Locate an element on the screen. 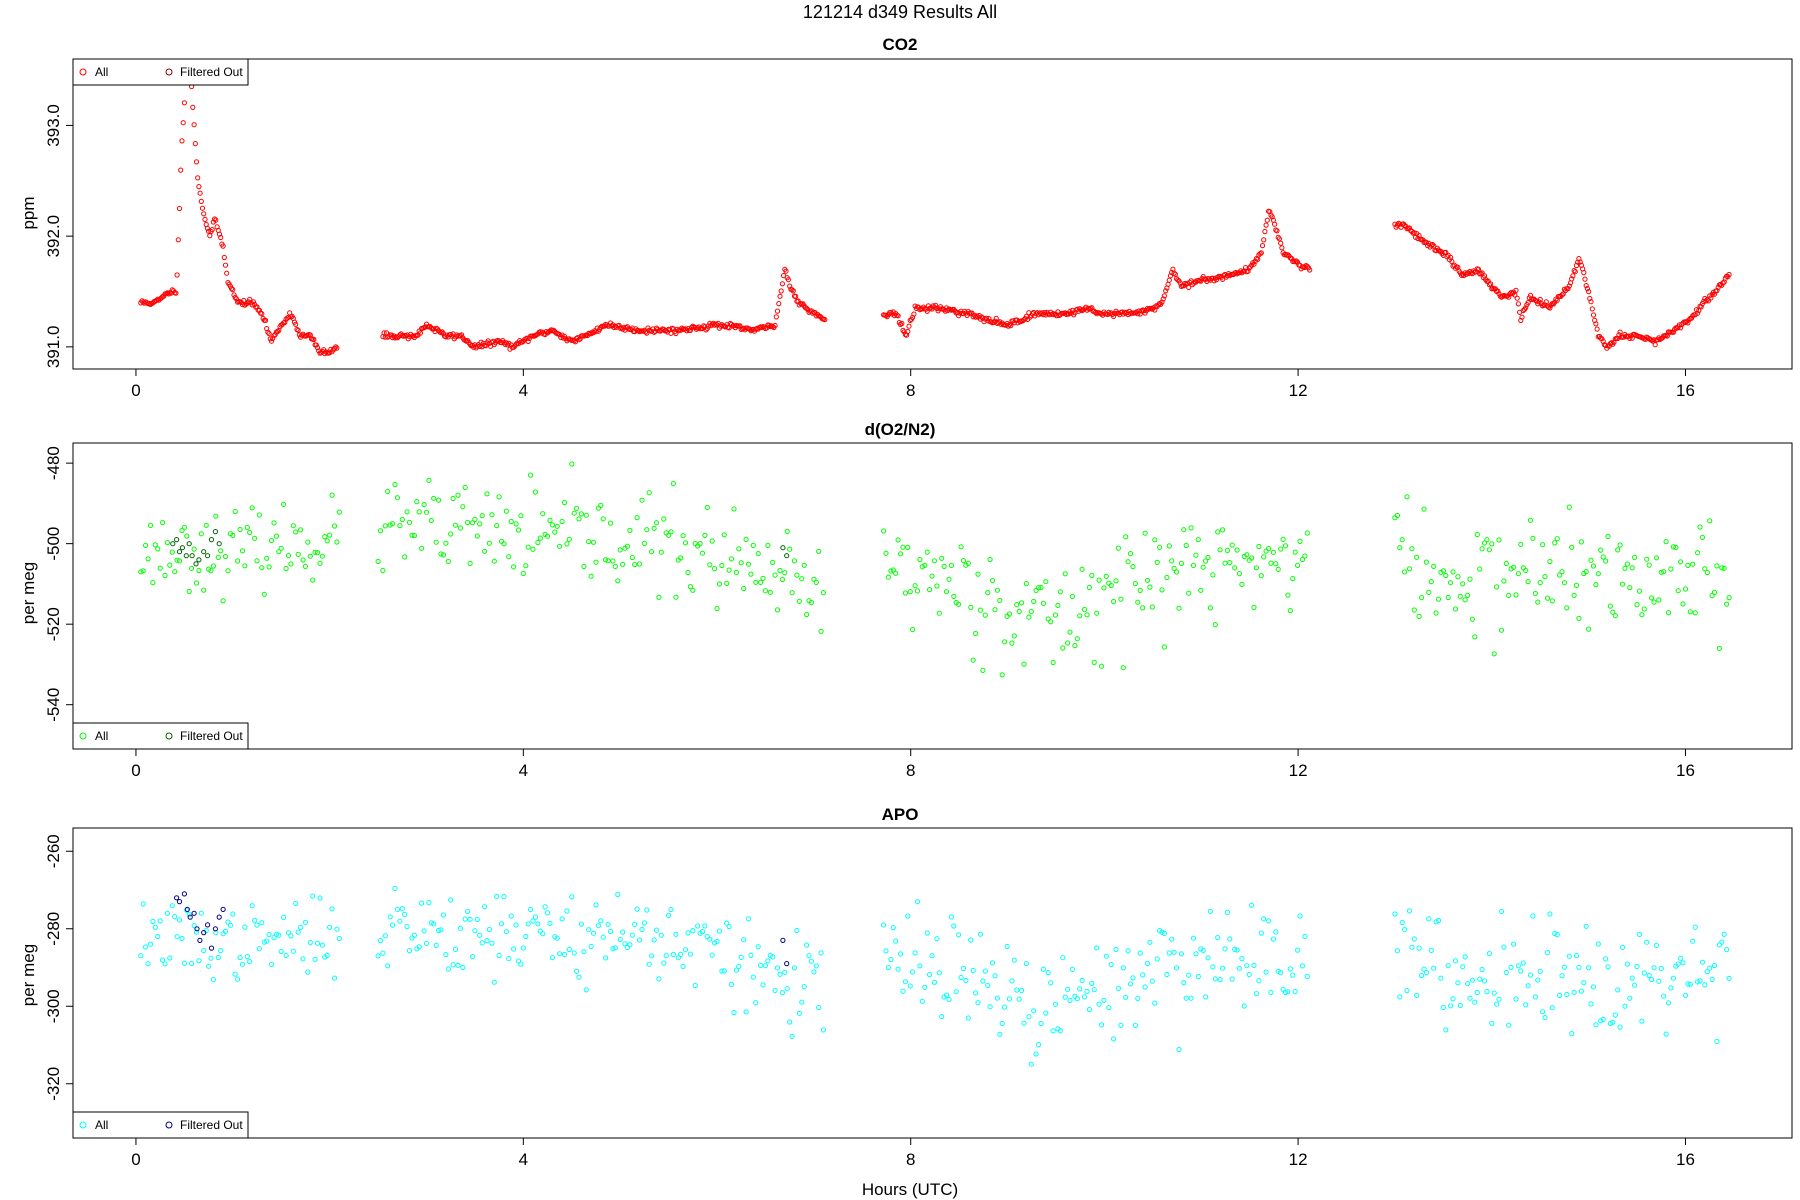  x-tick-label: 12 is located at coordinates (1298, 1159).